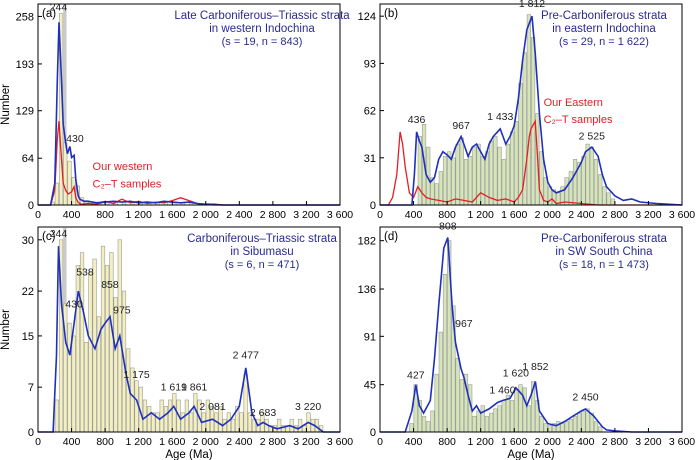 Image resolution: width=700 pixels, height=460 pixels. What do you see at coordinates (263, 413) in the screenshot?
I see `peak-age-label: 2 683` at bounding box center [263, 413].